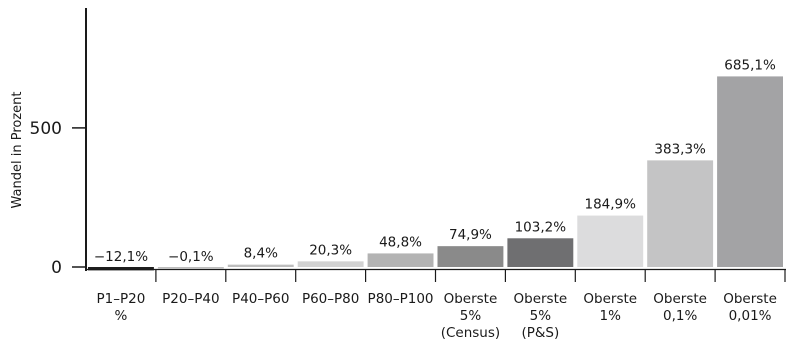 This screenshot has height=344, width=787. Describe the element at coordinates (330, 250) in the screenshot. I see `data-label: 20,3%` at that location.